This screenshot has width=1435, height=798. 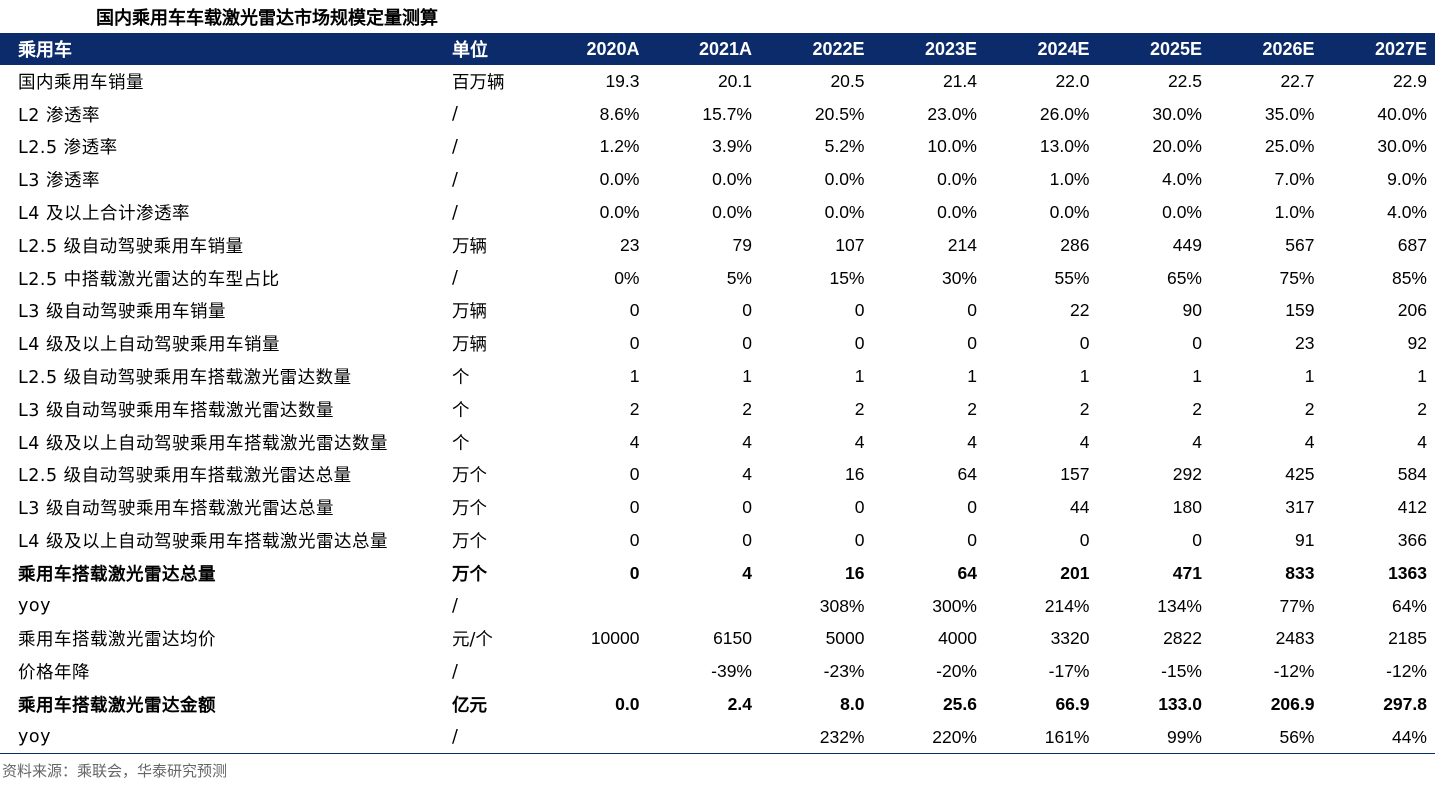 I want to click on row-value: 13.0%, so click(x=1064, y=146).